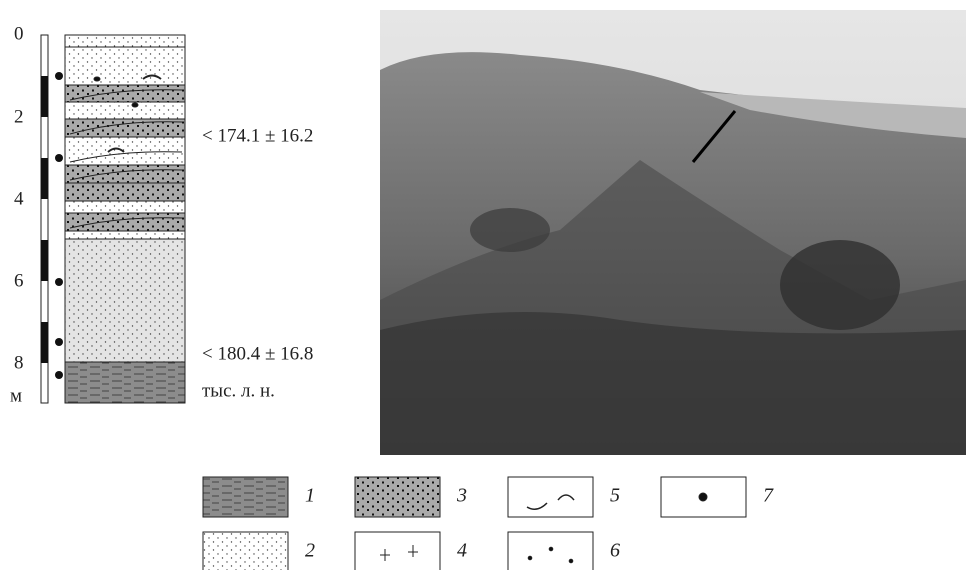  Describe the element at coordinates (768, 496) in the screenshot. I see `legend-number: 7` at that location.